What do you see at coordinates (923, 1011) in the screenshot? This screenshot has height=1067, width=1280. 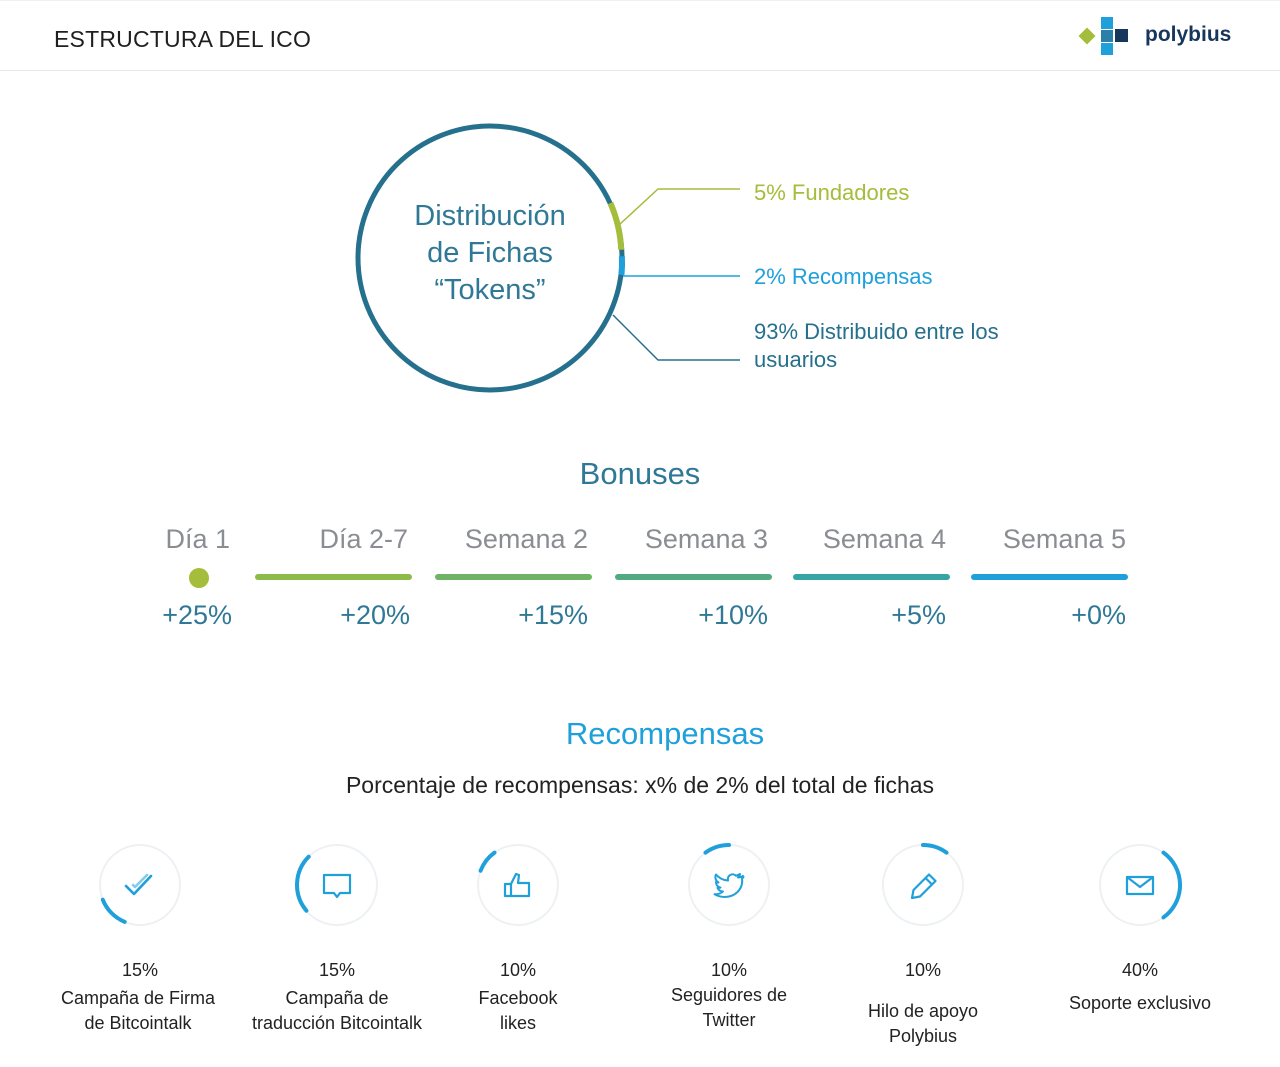 I see `reward-name-line: Hilo de apoyo` at bounding box center [923, 1011].